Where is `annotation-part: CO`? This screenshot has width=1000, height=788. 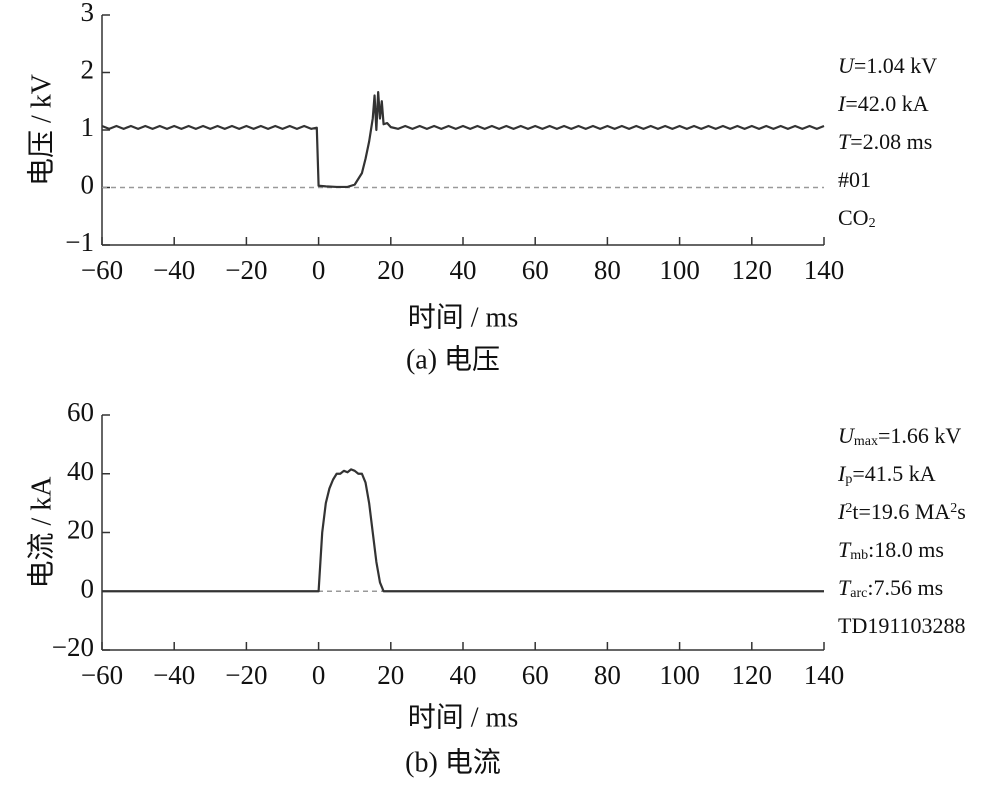 annotation-part: CO is located at coordinates (853, 217).